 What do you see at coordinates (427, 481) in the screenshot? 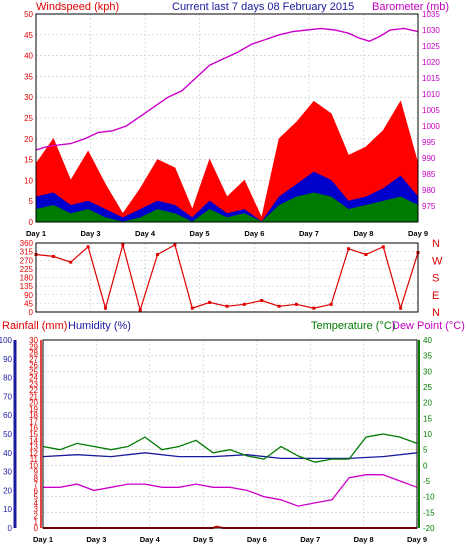
I see `temperature-tick-label: -5` at bounding box center [427, 481].